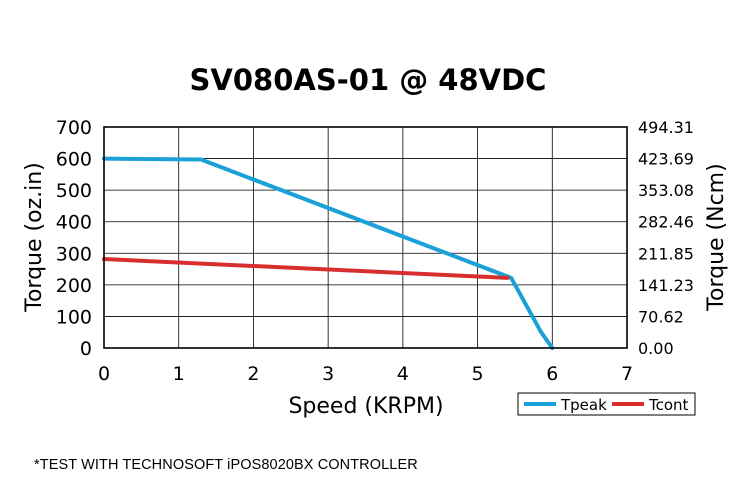 This screenshot has width=750, height=500. I want to click on y-tick-label-left: 400, so click(74, 223).